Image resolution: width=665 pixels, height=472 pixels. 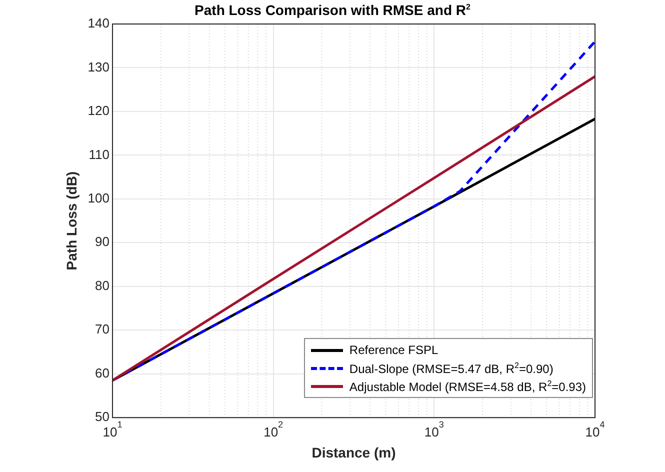 What do you see at coordinates (354, 452) in the screenshot?
I see `x-axis-title: Distance (m)` at bounding box center [354, 452].